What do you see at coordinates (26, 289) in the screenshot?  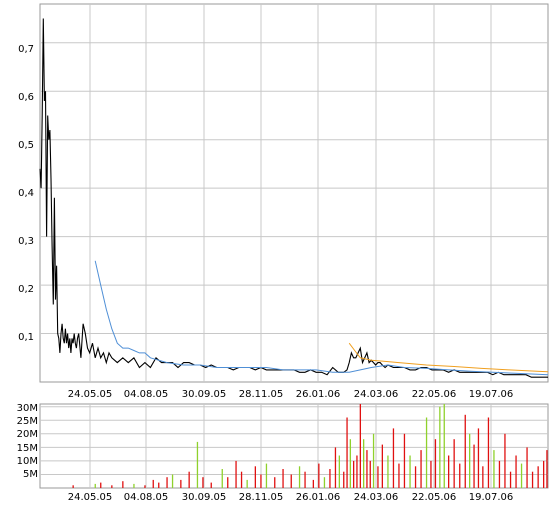 I see `price-y-tick-label: 0,2` at bounding box center [26, 289].